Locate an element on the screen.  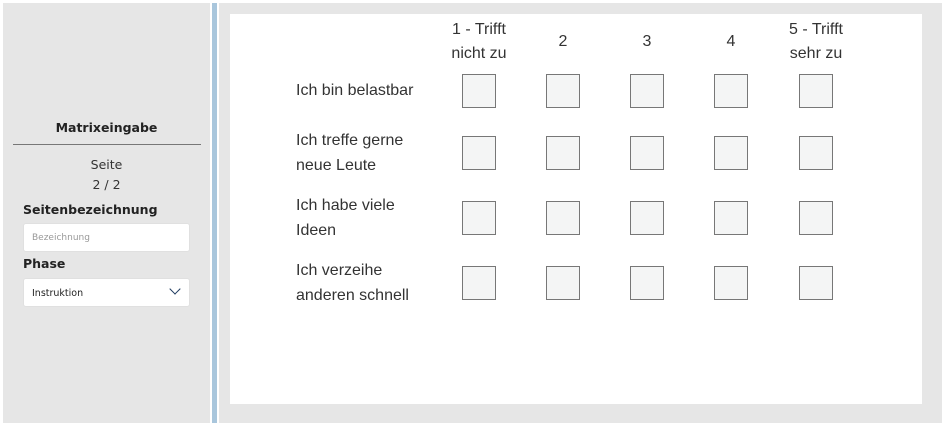
column-header: 5 - Trifft sehr zu is located at coordinates (816, 41).